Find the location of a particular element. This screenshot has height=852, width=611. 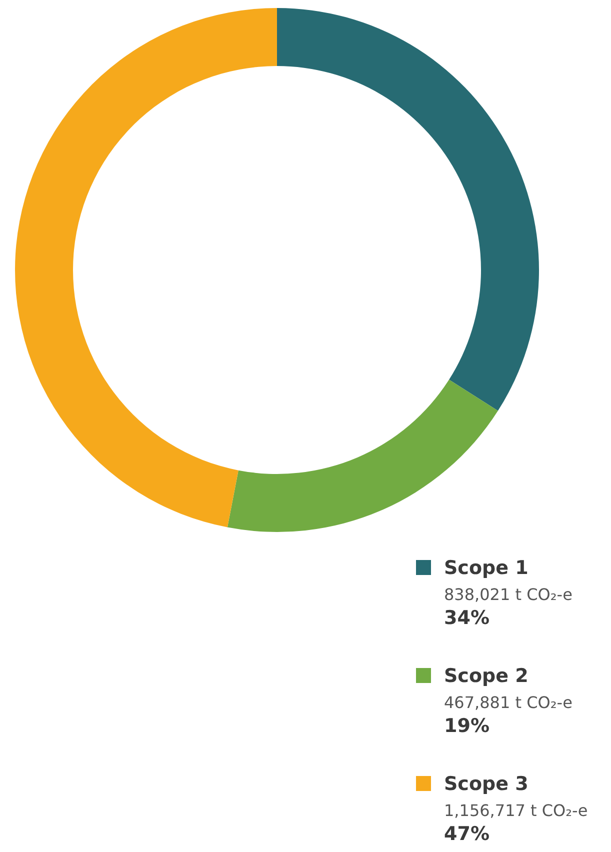

data-label: 1,156,717 t CO₂-e 47% is located at coordinates (516, 823).